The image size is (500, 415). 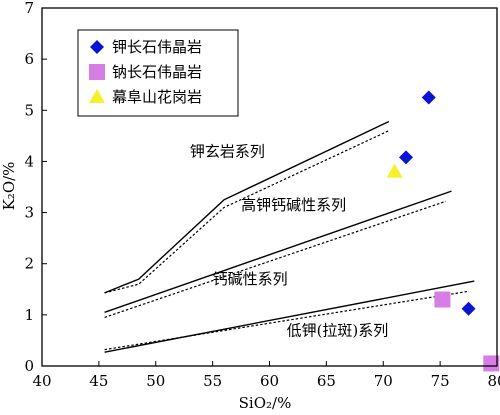 I want to click on x-tick-label: 80, so click(x=493, y=381).